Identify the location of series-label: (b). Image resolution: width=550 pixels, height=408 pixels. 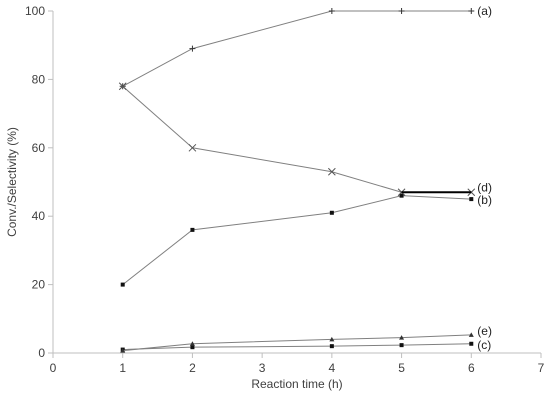
(484, 200).